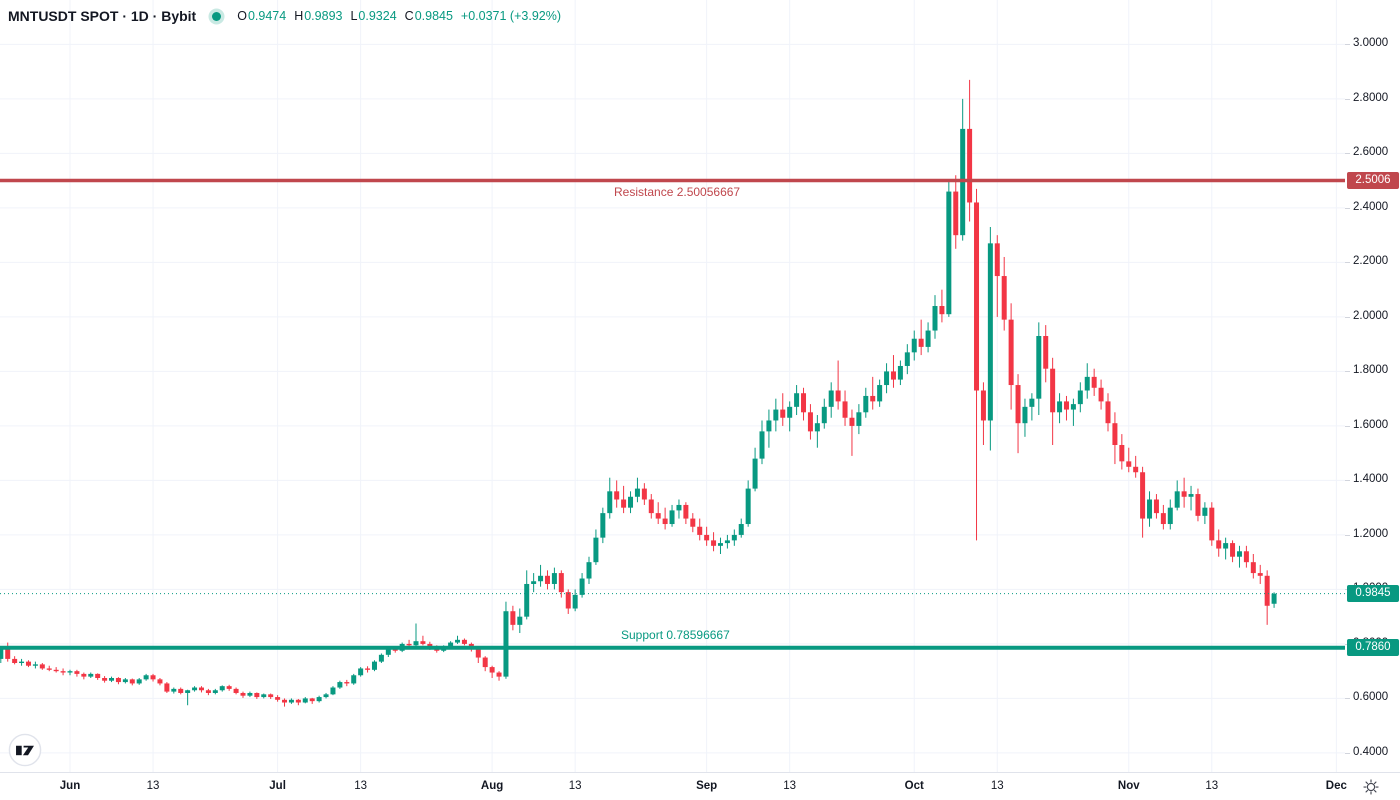 The height and width of the screenshot is (800, 1400). Describe the element at coordinates (677, 191) in the screenshot. I see `resistance-label: Resistance 2.50056667` at that location.